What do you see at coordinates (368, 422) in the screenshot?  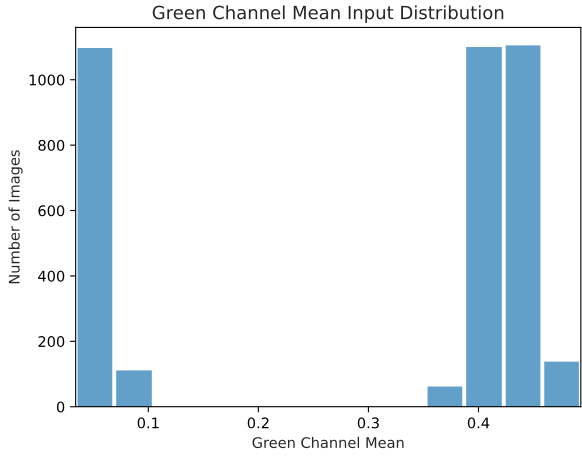 I see `x-tick-label: 0.3` at bounding box center [368, 422].